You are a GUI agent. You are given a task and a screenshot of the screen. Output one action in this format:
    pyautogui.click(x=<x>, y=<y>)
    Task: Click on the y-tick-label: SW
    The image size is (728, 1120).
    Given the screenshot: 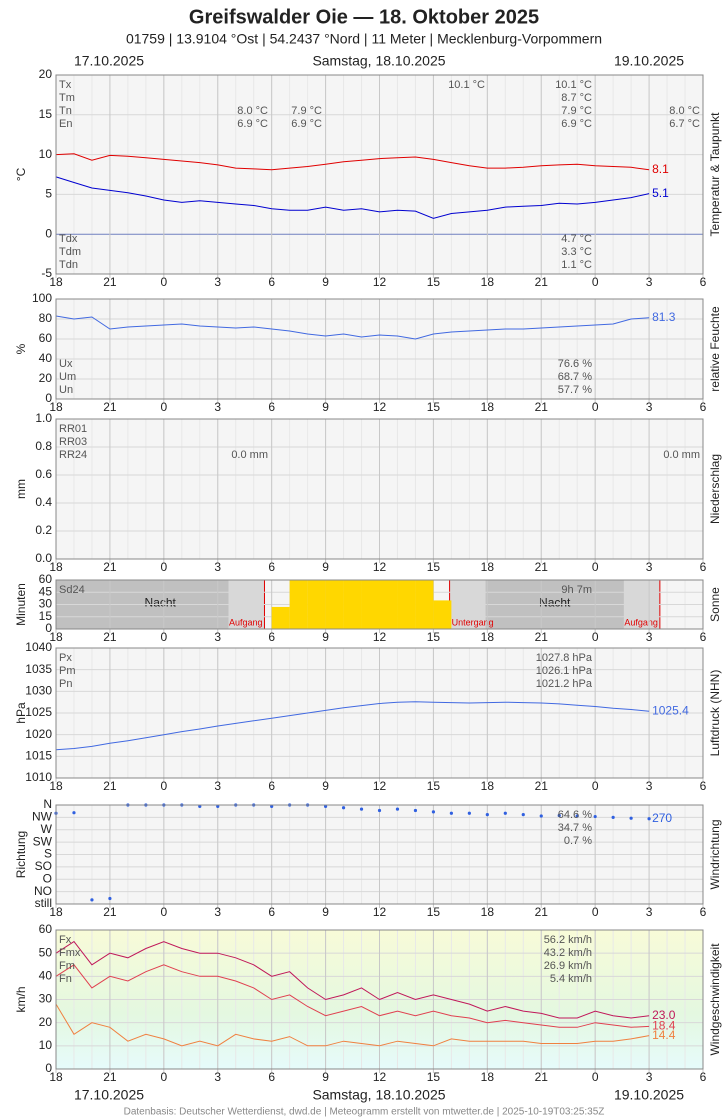 What is the action you would take?
    pyautogui.click(x=43, y=841)
    